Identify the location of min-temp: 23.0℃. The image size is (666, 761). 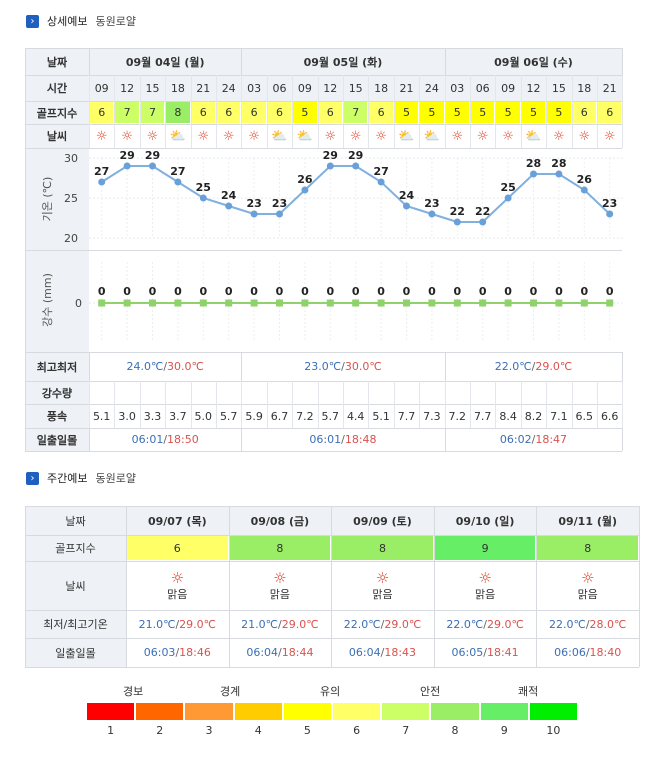
(323, 366).